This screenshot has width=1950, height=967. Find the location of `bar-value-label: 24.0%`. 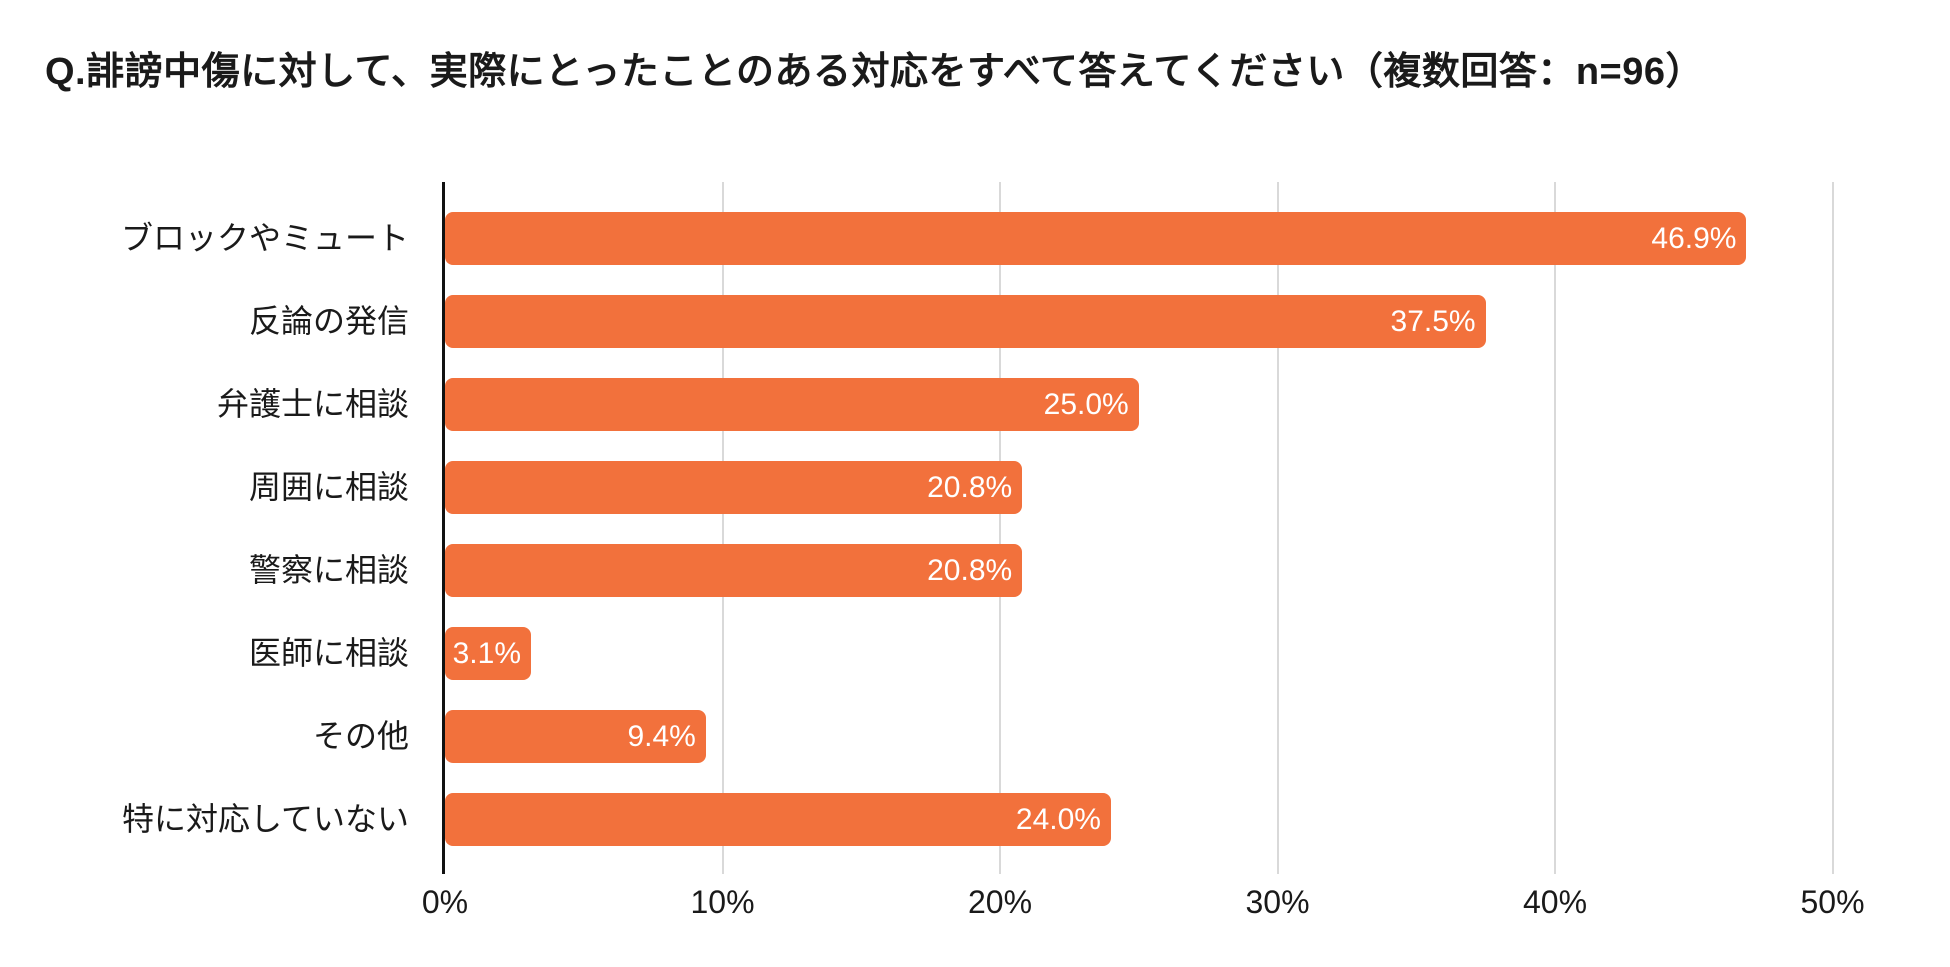

bar-value-label: 24.0% is located at coordinates (1058, 819).